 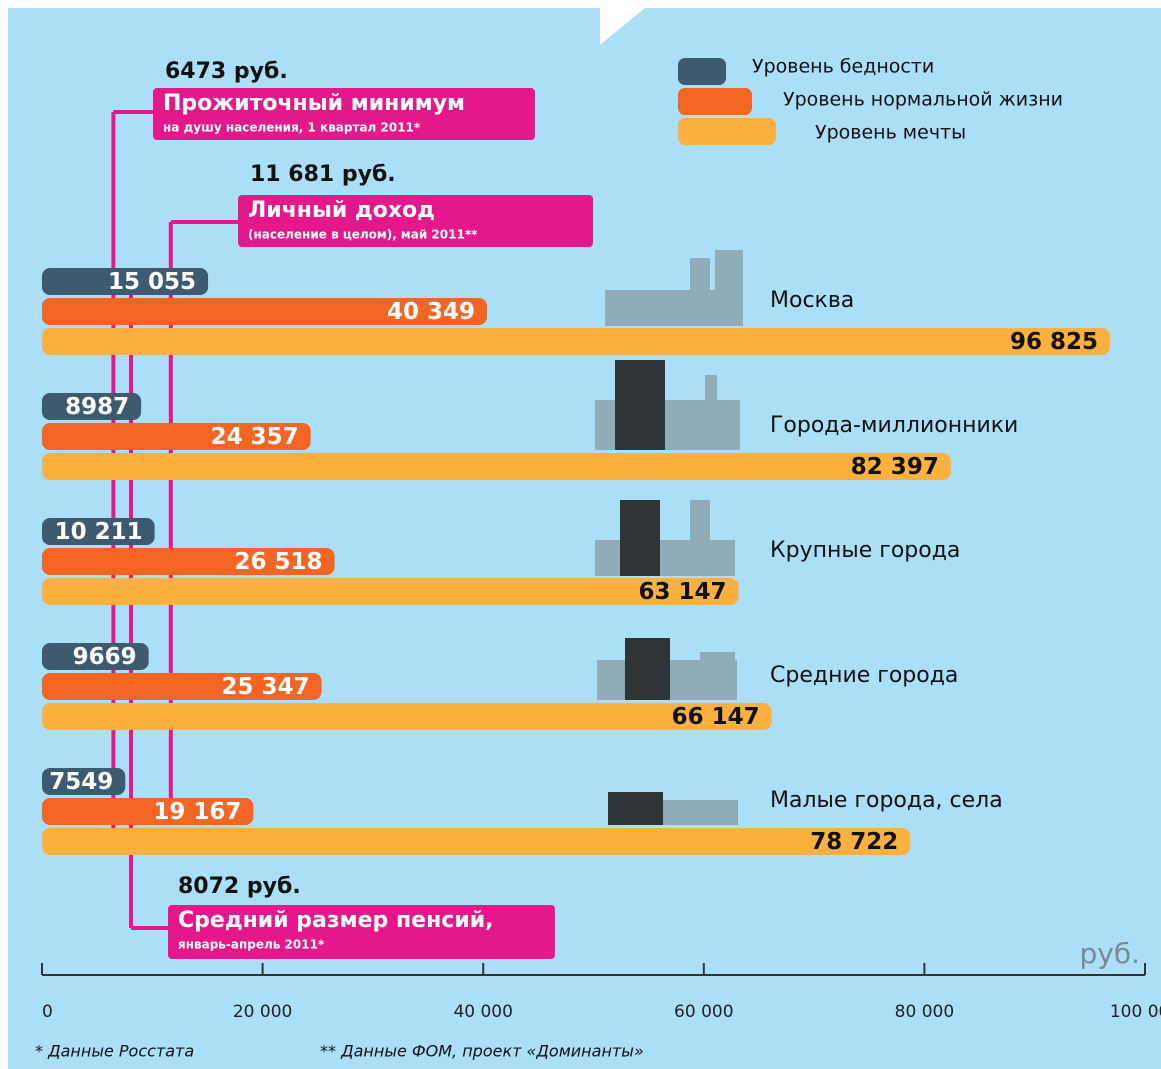 I want to click on bar-value-label: 26 518, so click(x=278, y=562).